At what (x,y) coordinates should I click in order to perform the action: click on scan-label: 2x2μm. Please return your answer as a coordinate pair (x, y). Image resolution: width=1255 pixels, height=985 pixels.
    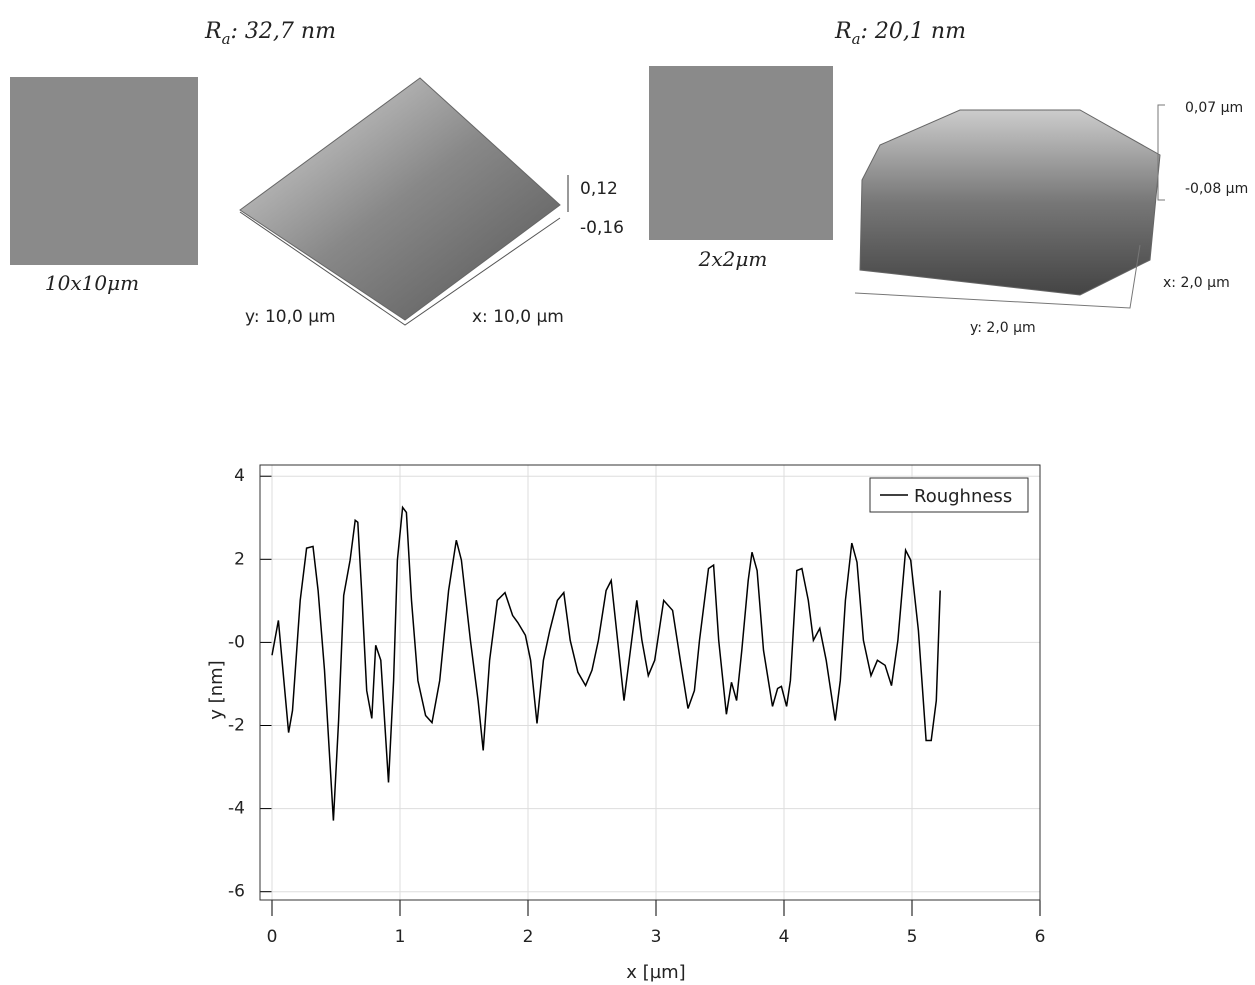
    Looking at the image, I should click on (733, 259).